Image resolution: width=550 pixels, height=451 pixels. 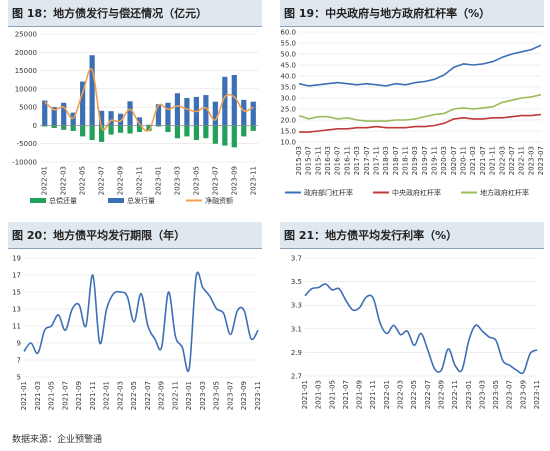 What do you see at coordinates (347, 160) in the screenshot?
I see `chart19-xtick-label: 2016-11` at bounding box center [347, 160].